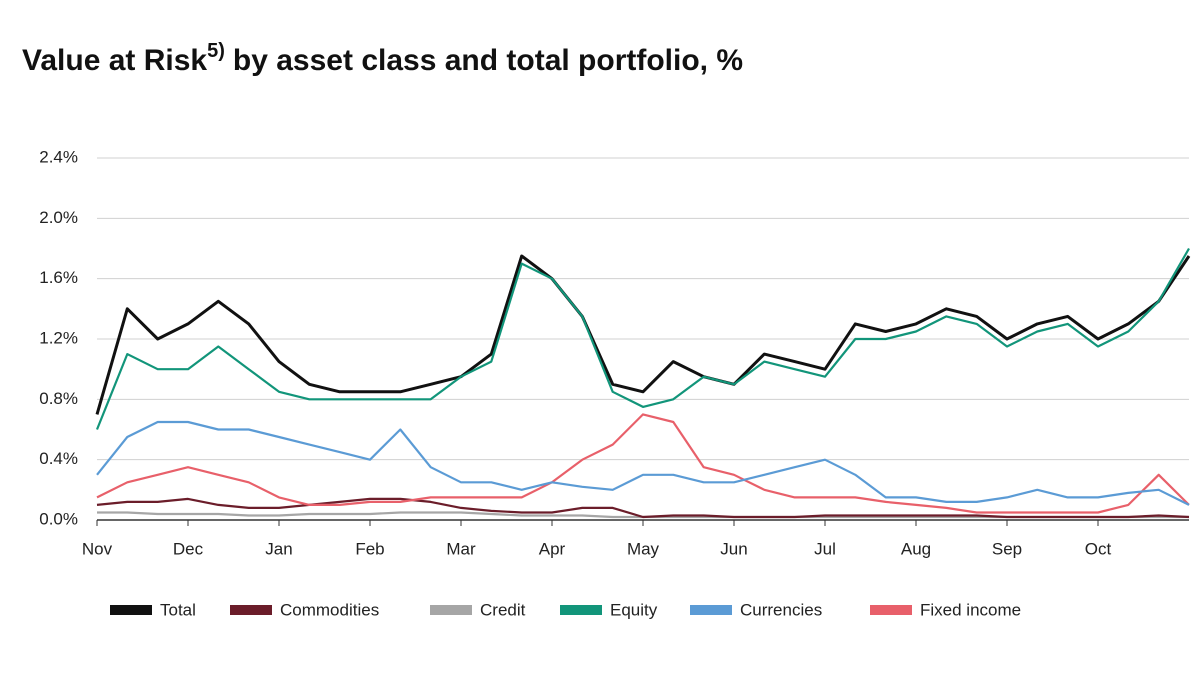 The width and height of the screenshot is (1200, 675). Describe the element at coordinates (329, 609) in the screenshot. I see `legend-label: Commodities` at that location.